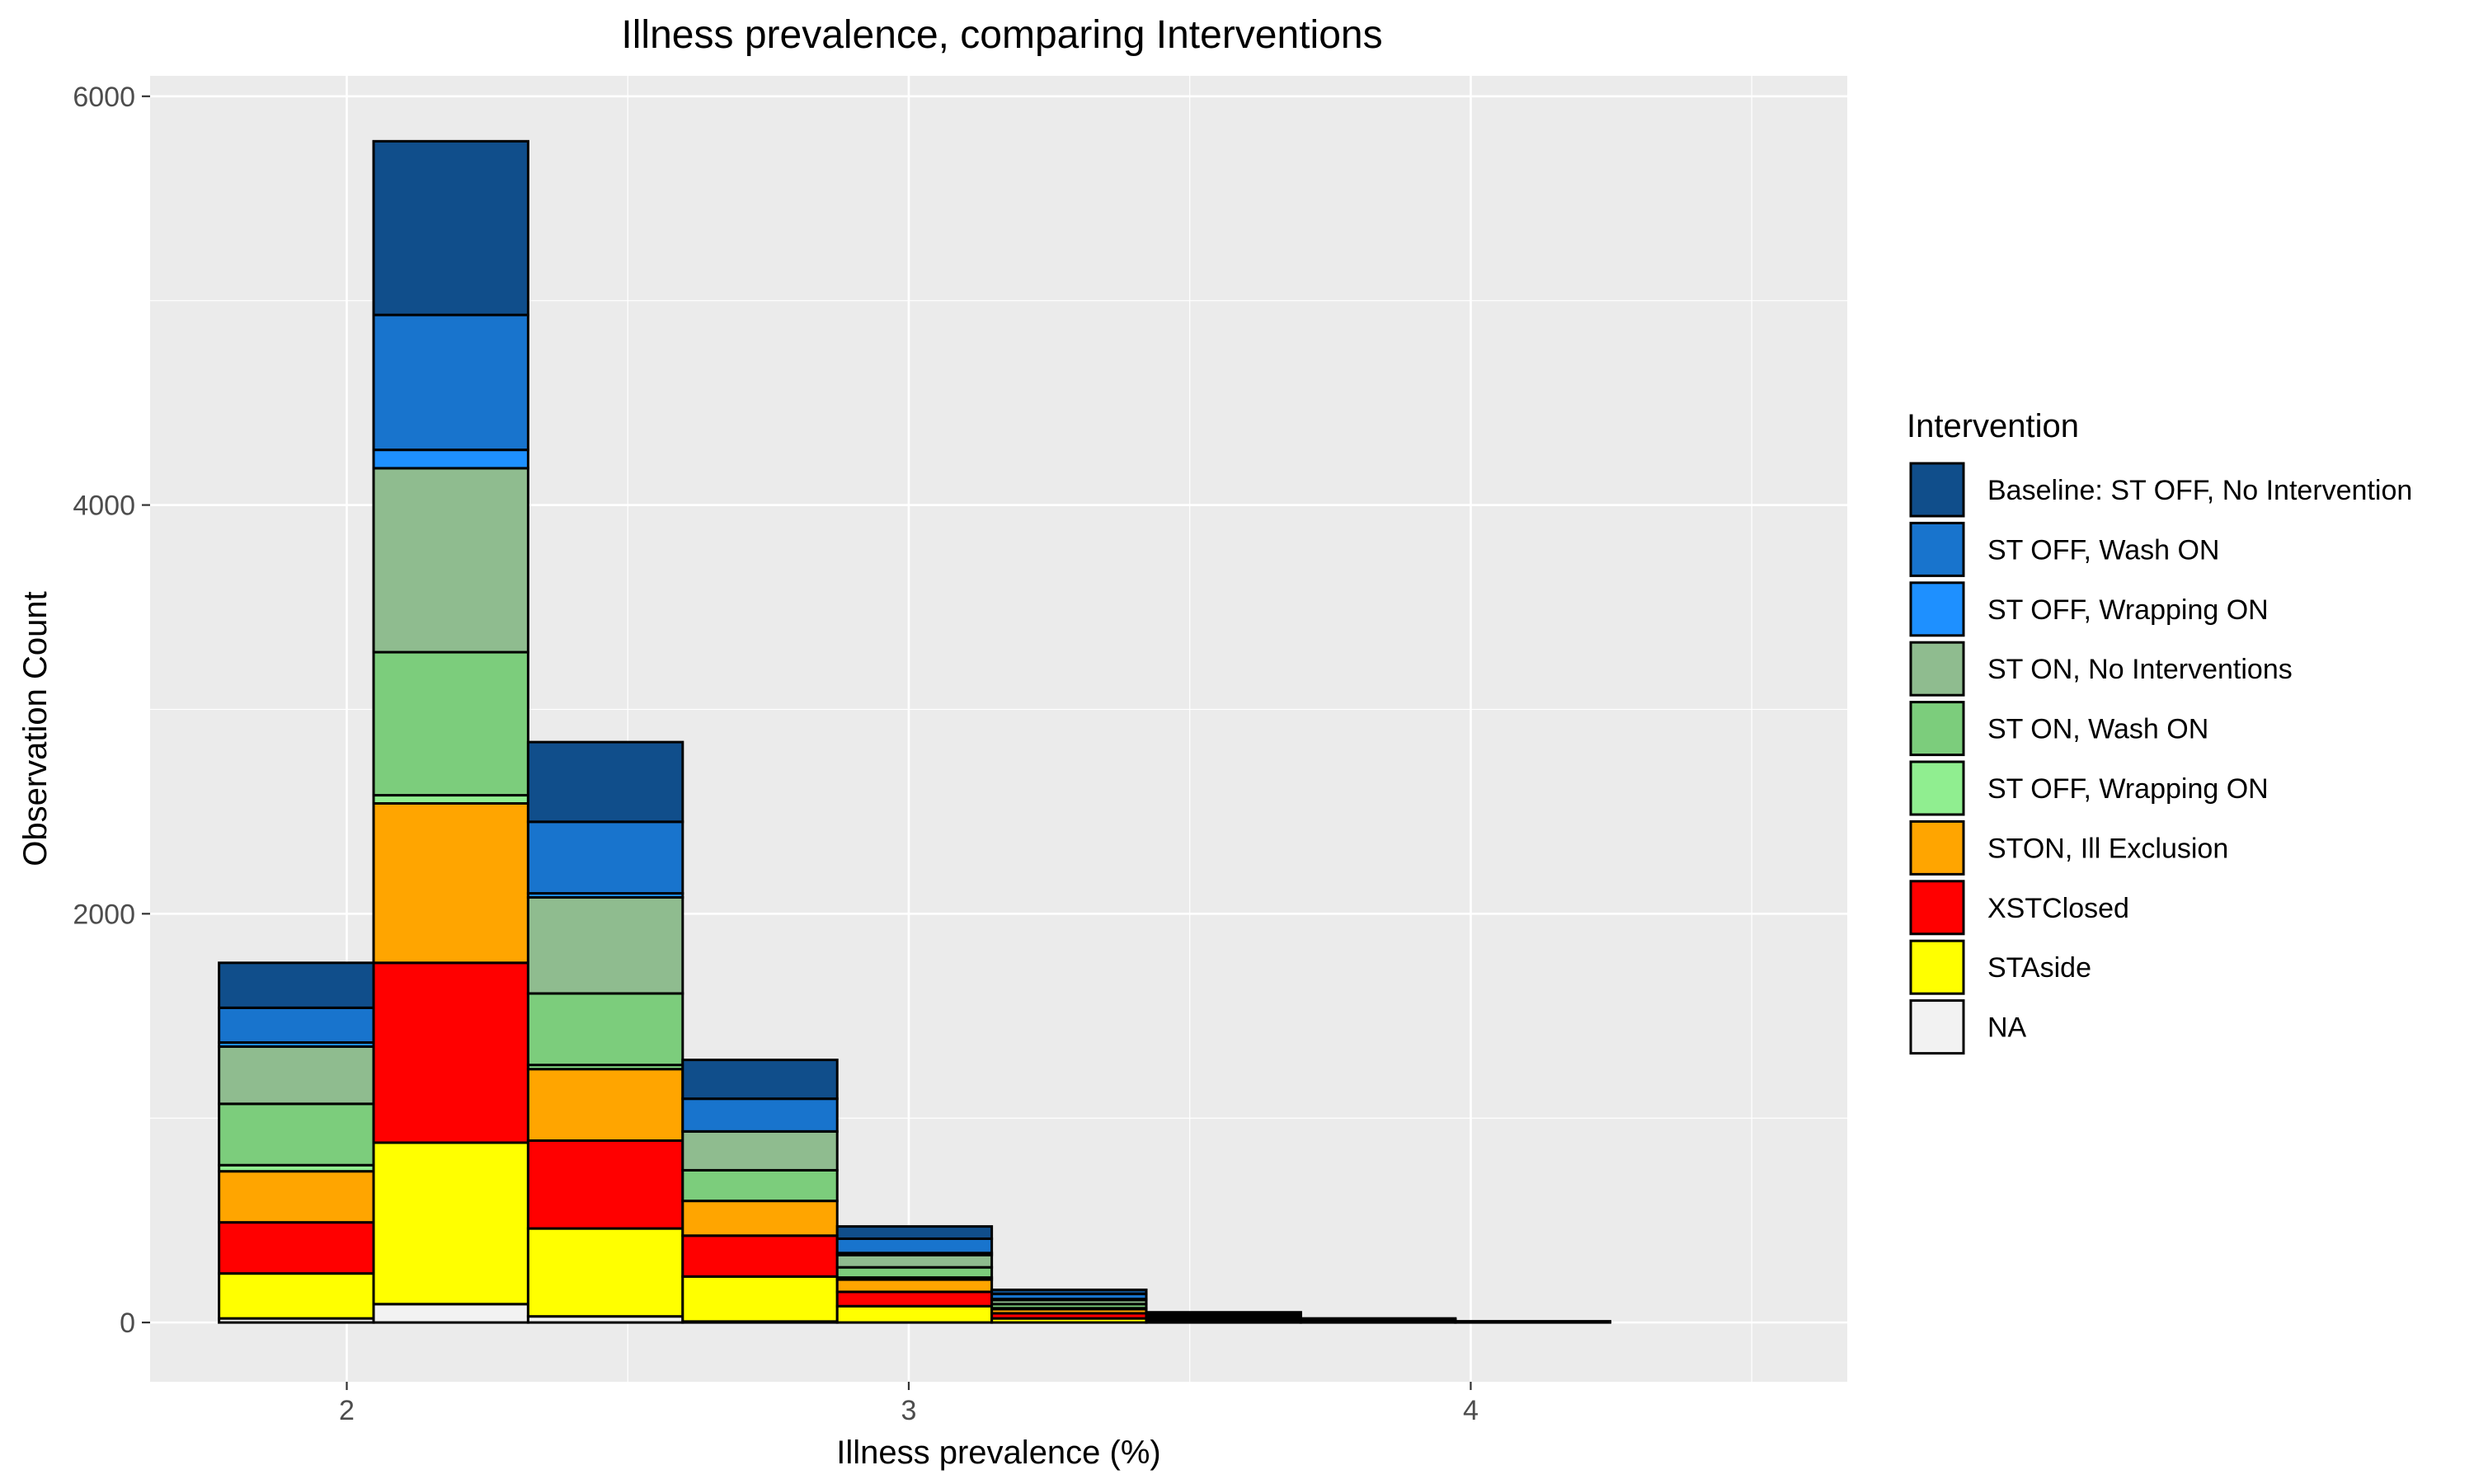  I want to click on bar-segment-bin2-series4, so click(450, 883).